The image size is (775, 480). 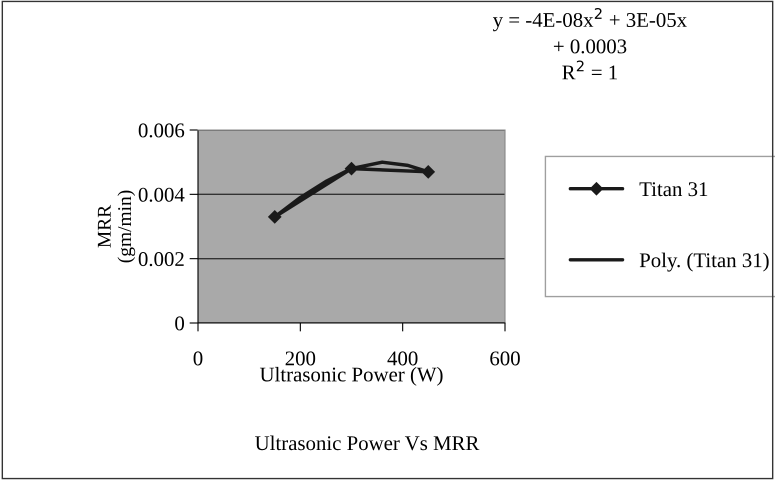 I want to click on y-tick-label: 0, so click(x=179, y=323).